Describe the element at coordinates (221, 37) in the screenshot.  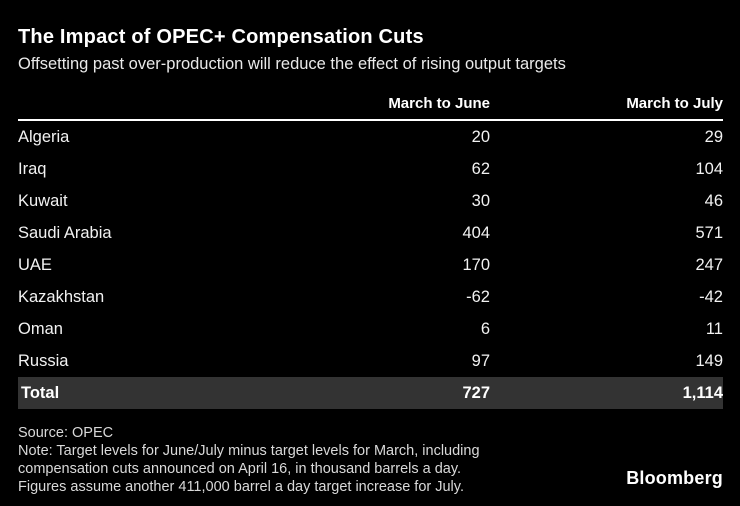
I see `chart-title: The Impact of OPEC+ Compensation Cuts` at that location.